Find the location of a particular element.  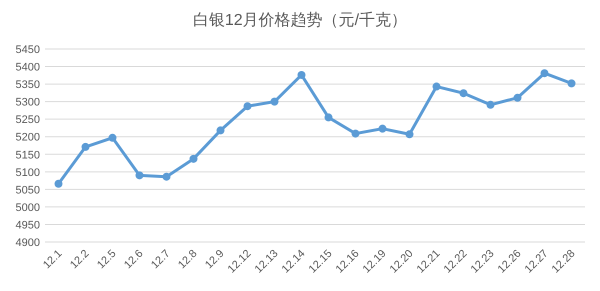

y-tick-label: 5000 is located at coordinates (28, 208).